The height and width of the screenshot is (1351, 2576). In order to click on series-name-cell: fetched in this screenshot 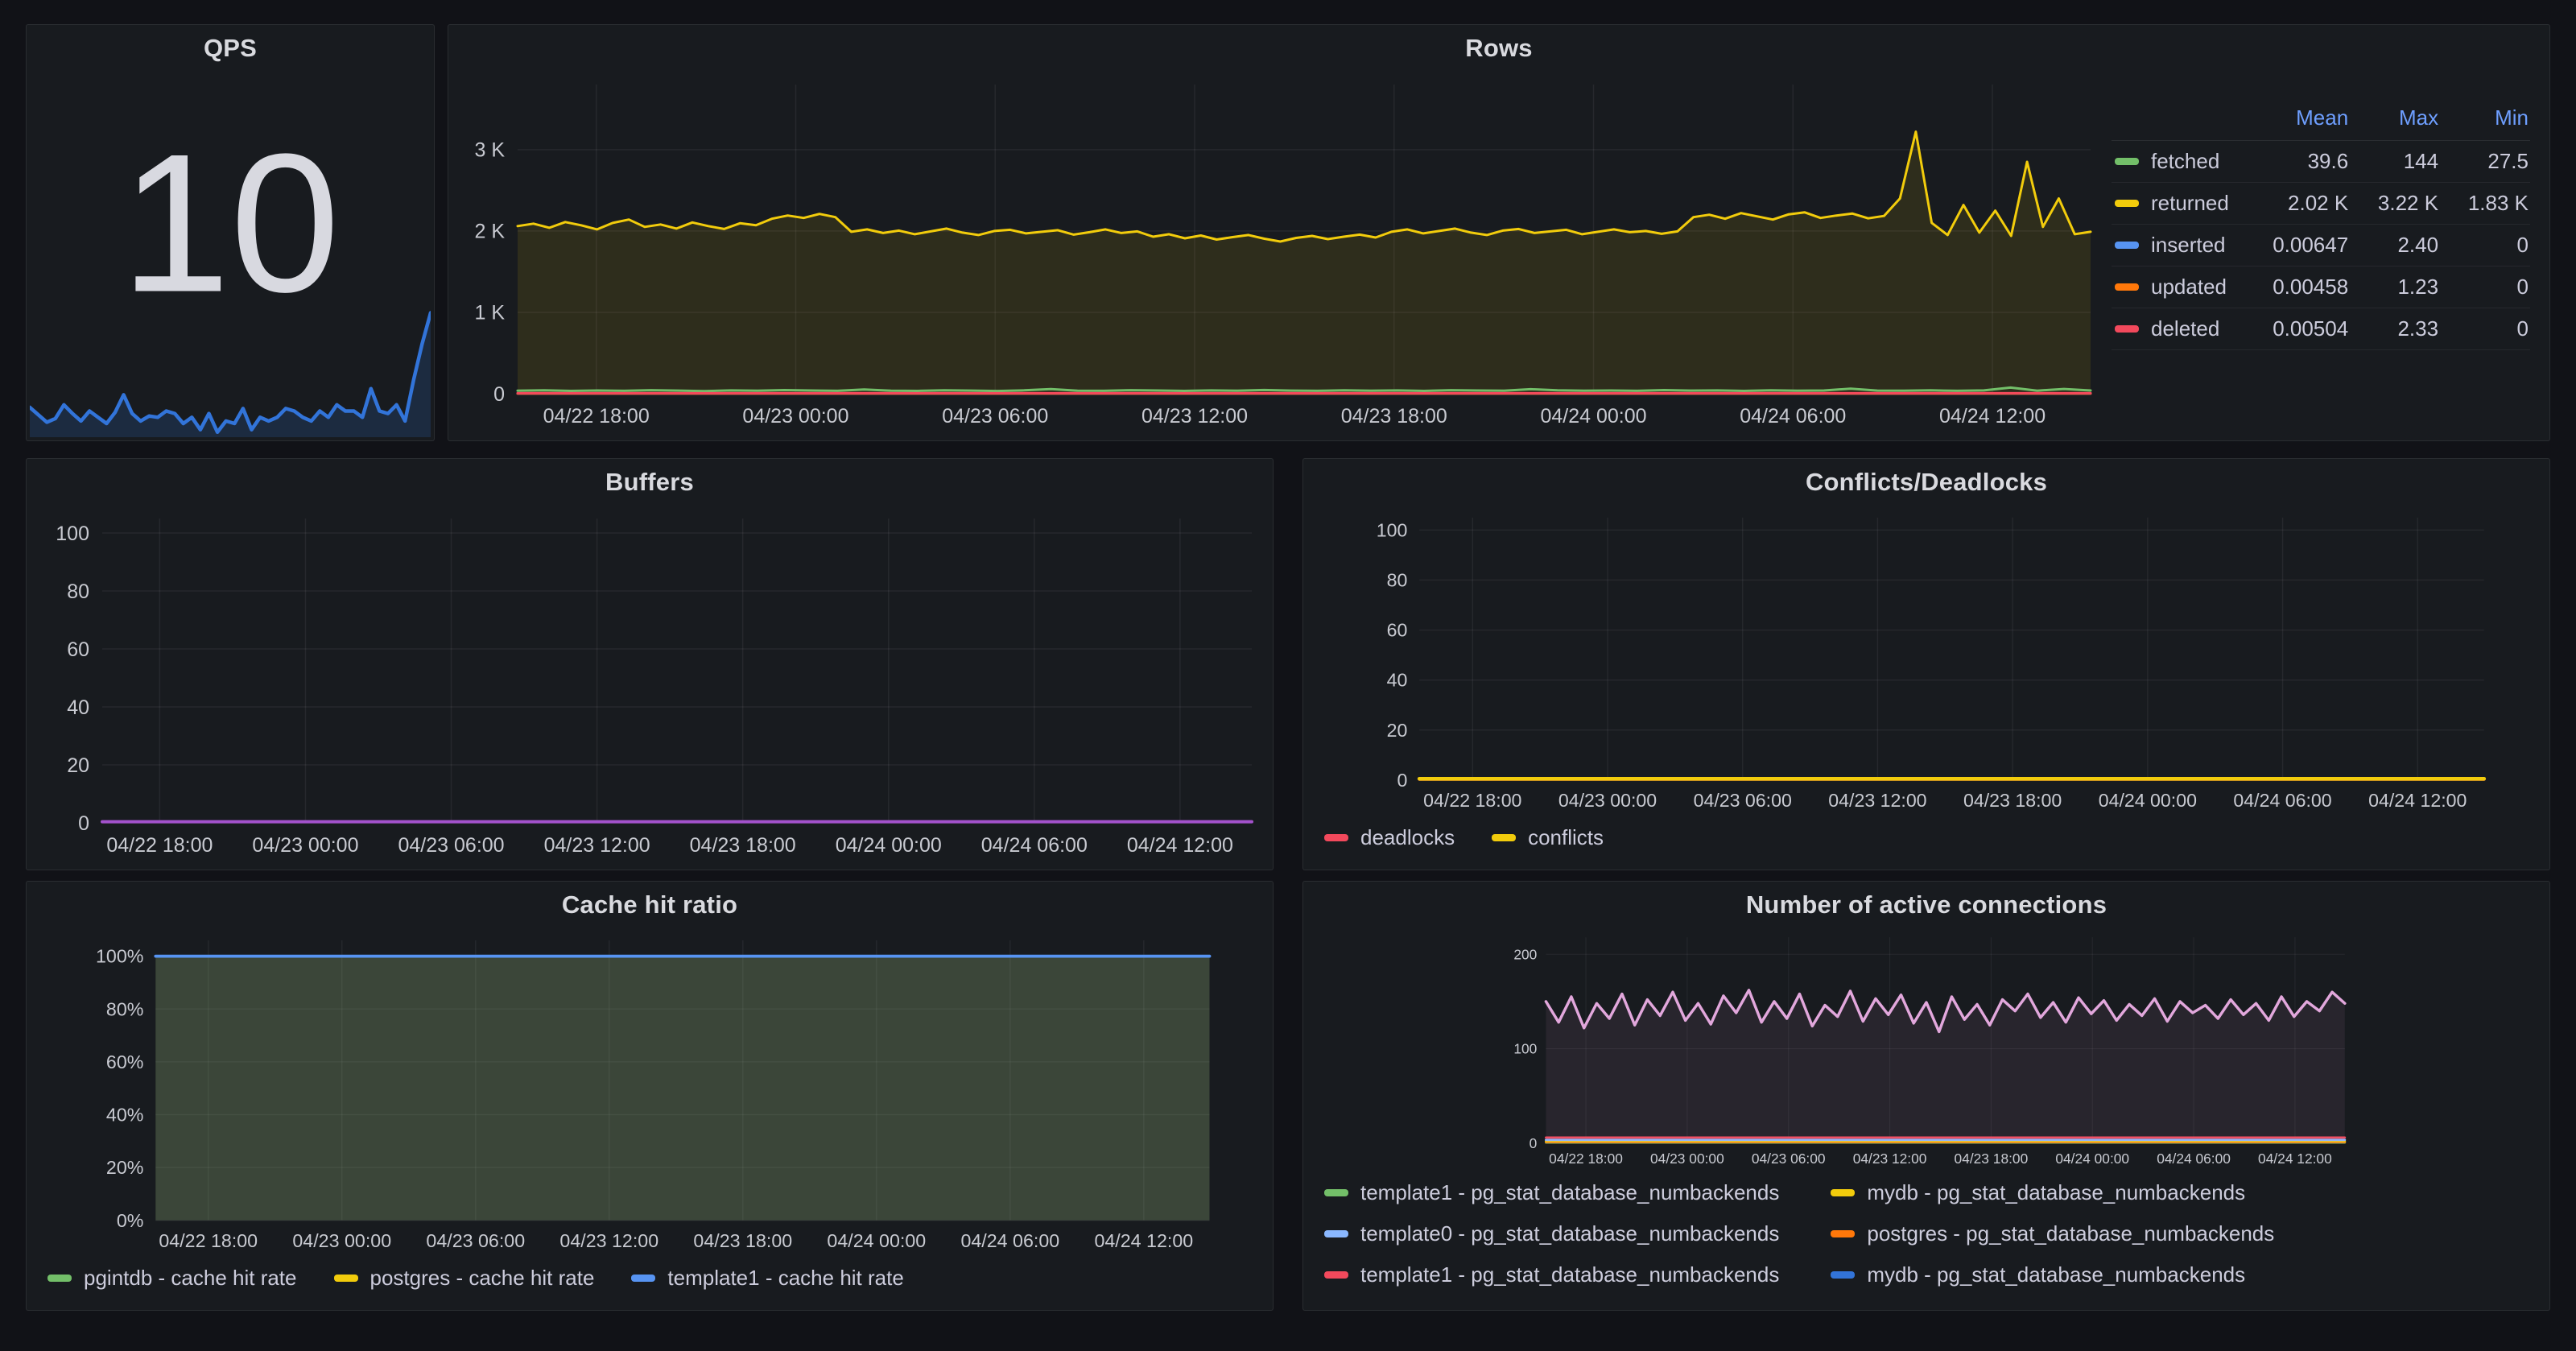, I will do `click(2178, 161)`.